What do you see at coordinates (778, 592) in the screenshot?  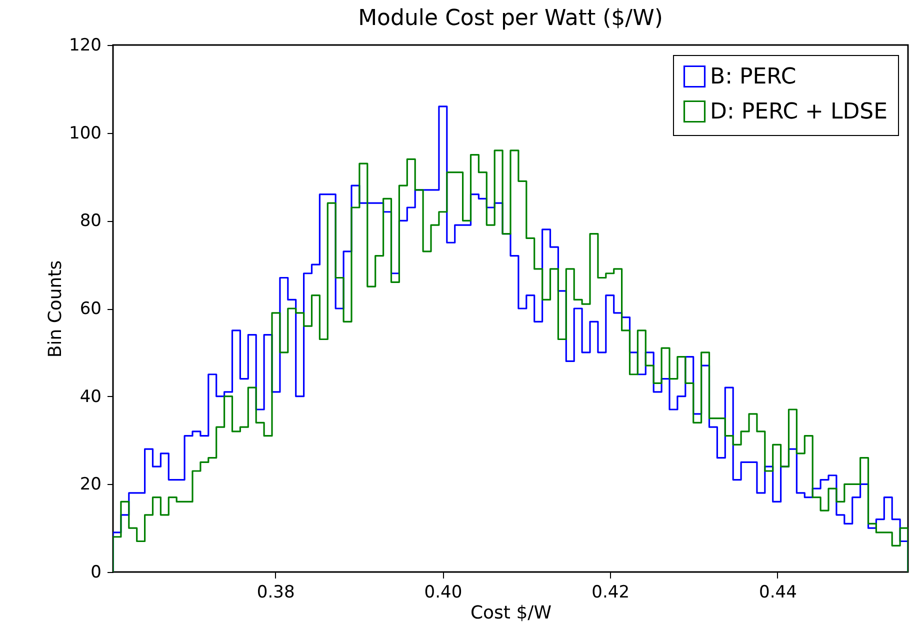 I see `x-tick-label: 0.44` at bounding box center [778, 592].